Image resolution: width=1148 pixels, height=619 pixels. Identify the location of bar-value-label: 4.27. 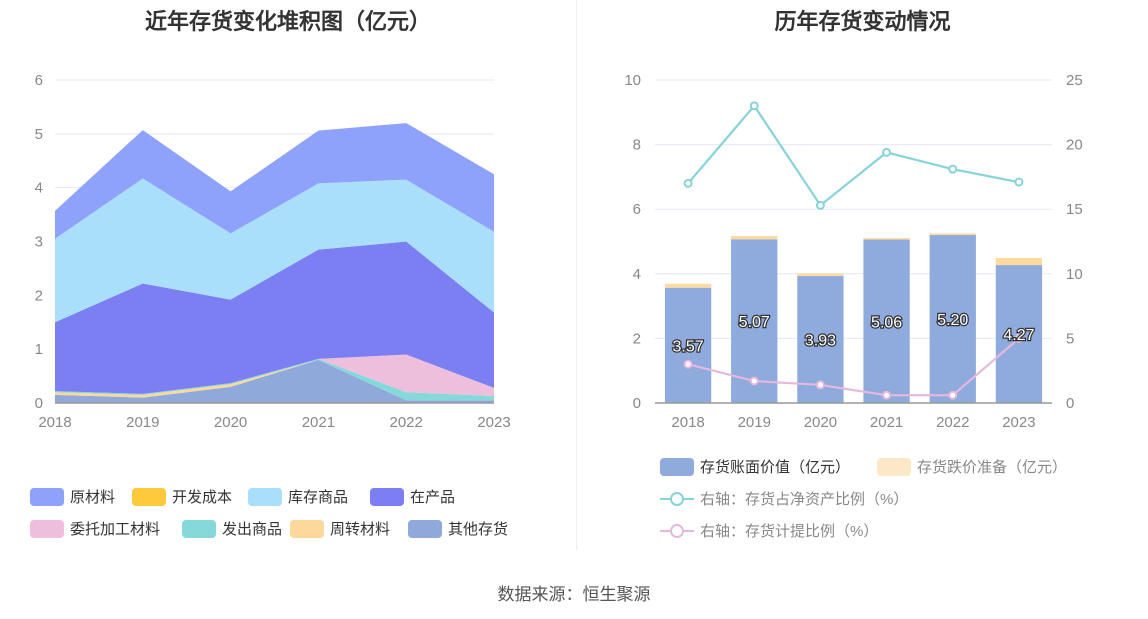
(1018, 335).